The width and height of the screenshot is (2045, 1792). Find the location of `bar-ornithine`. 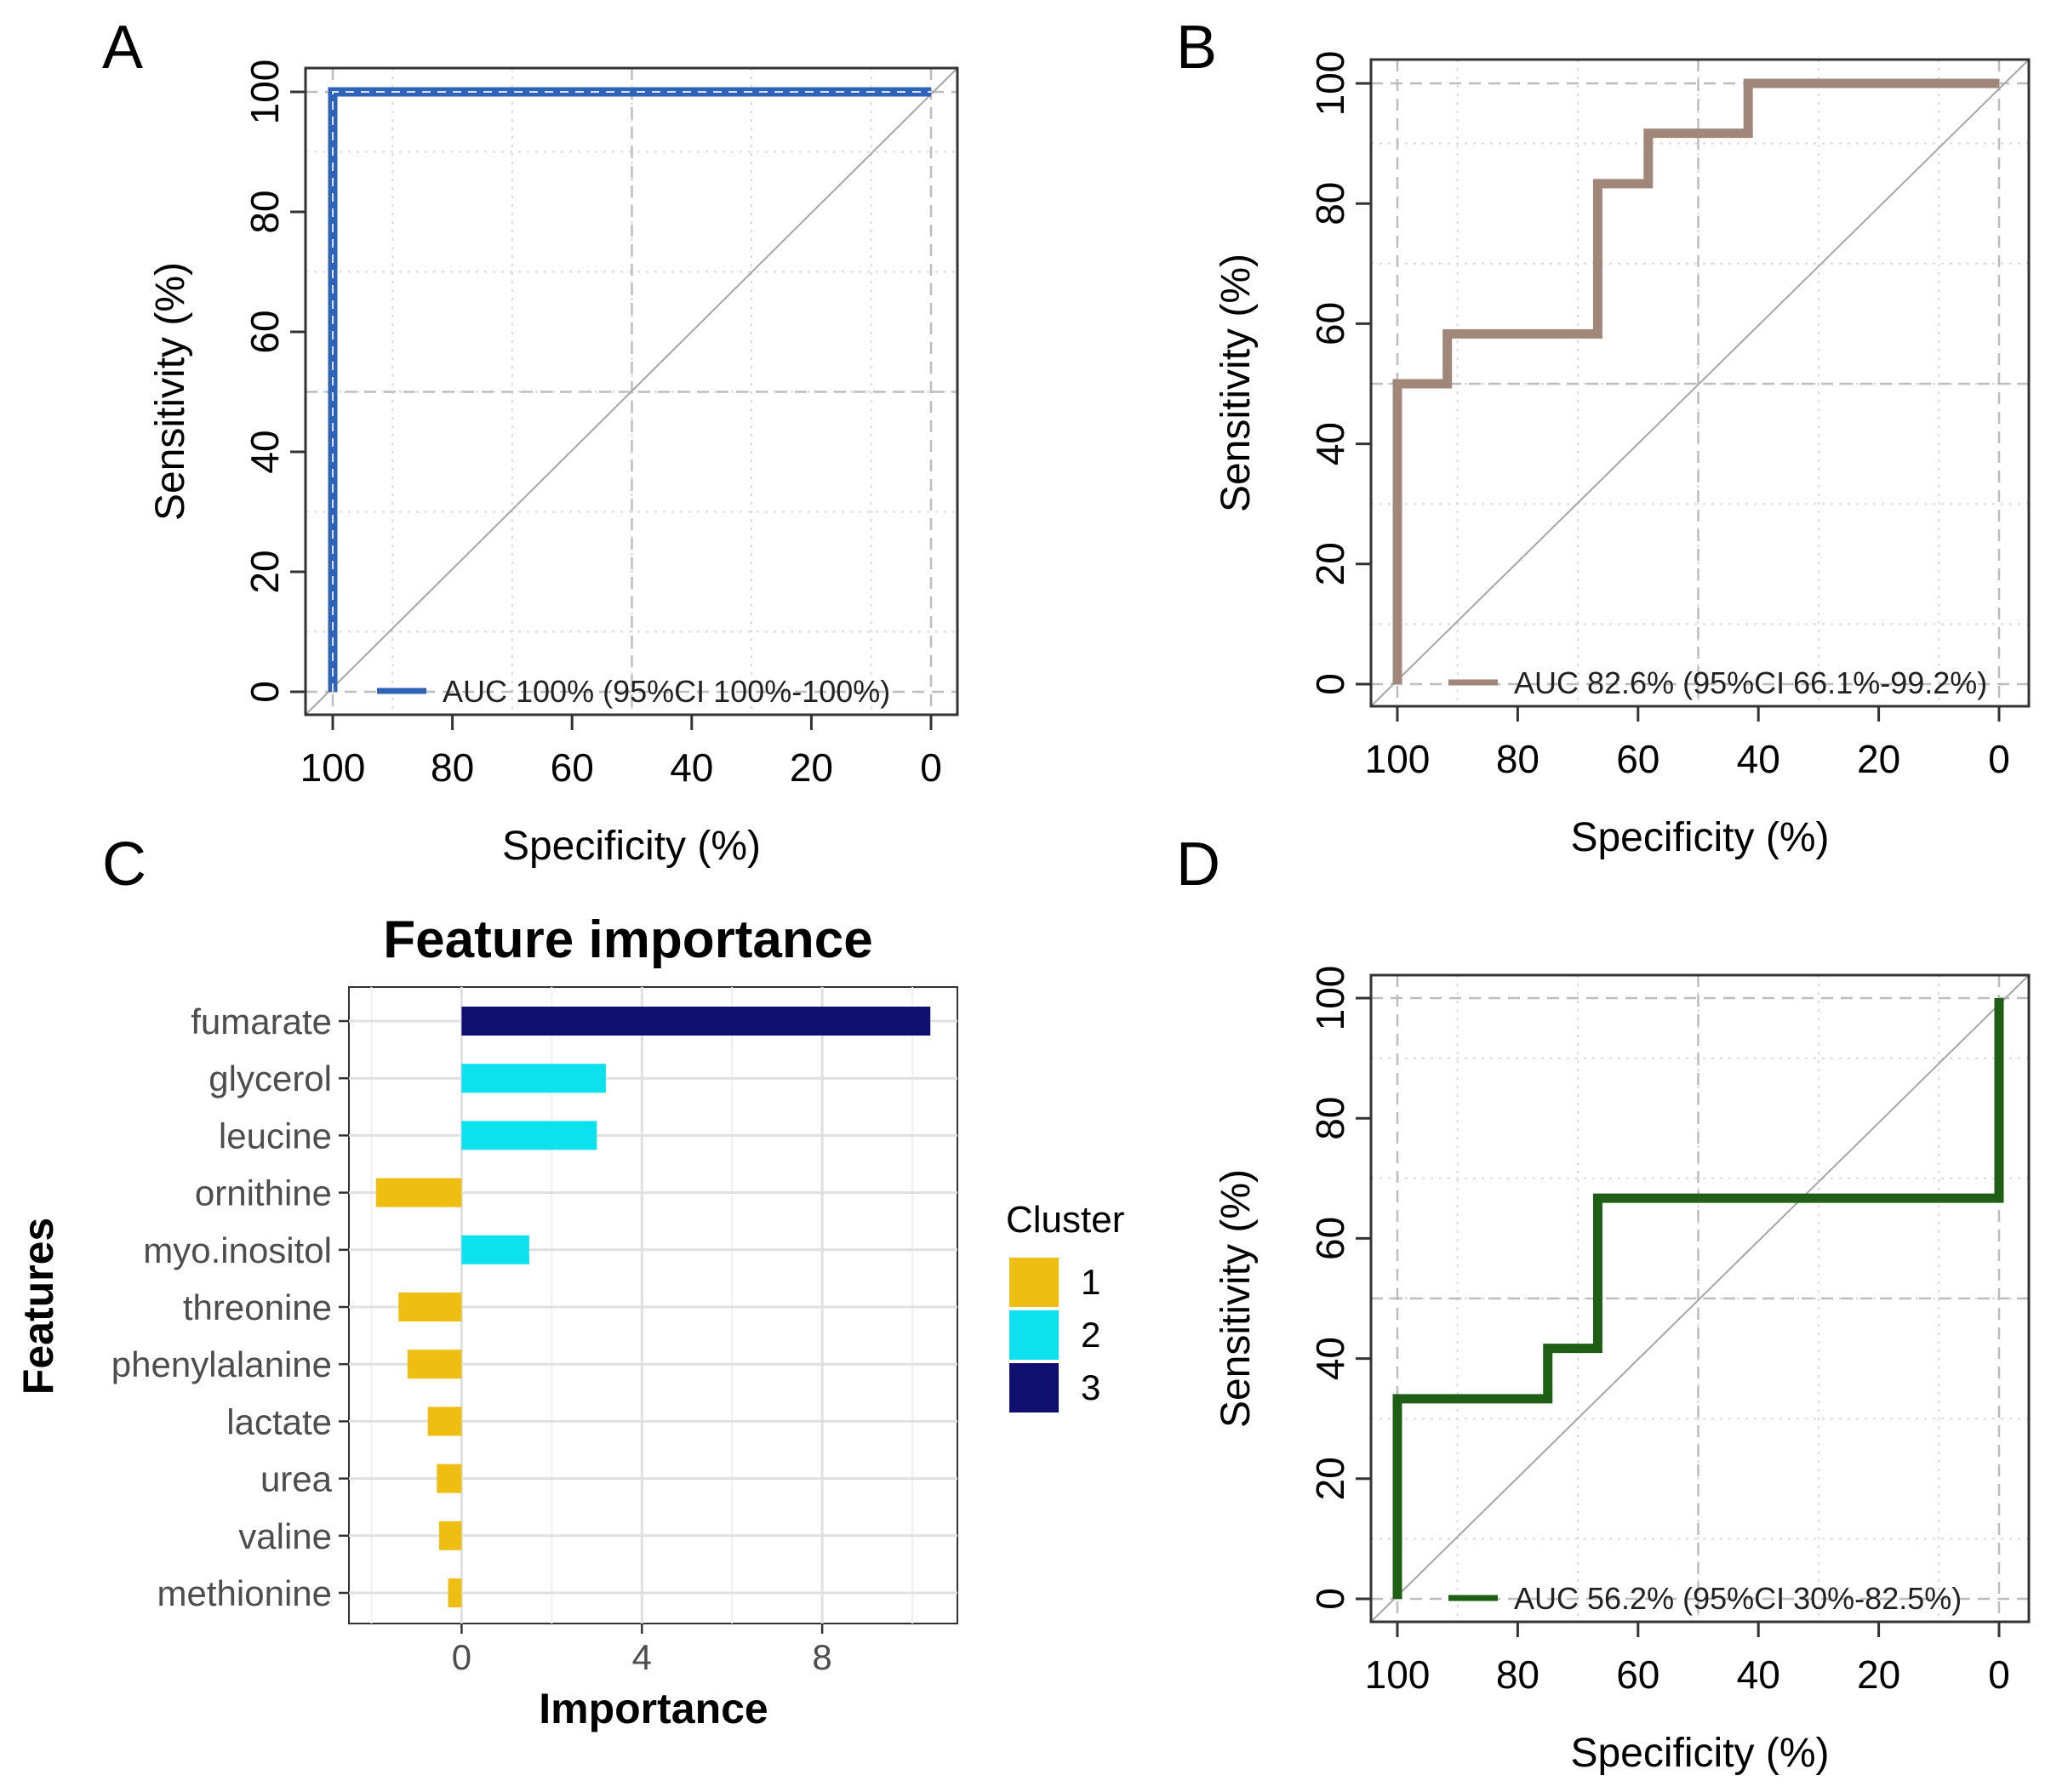

bar-ornithine is located at coordinates (418, 1192).